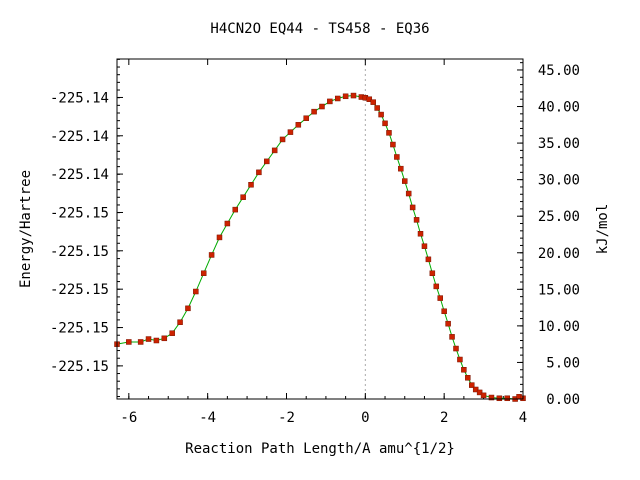  What do you see at coordinates (559, 108) in the screenshot?
I see `y2-tick-label: 40.00` at bounding box center [559, 108].